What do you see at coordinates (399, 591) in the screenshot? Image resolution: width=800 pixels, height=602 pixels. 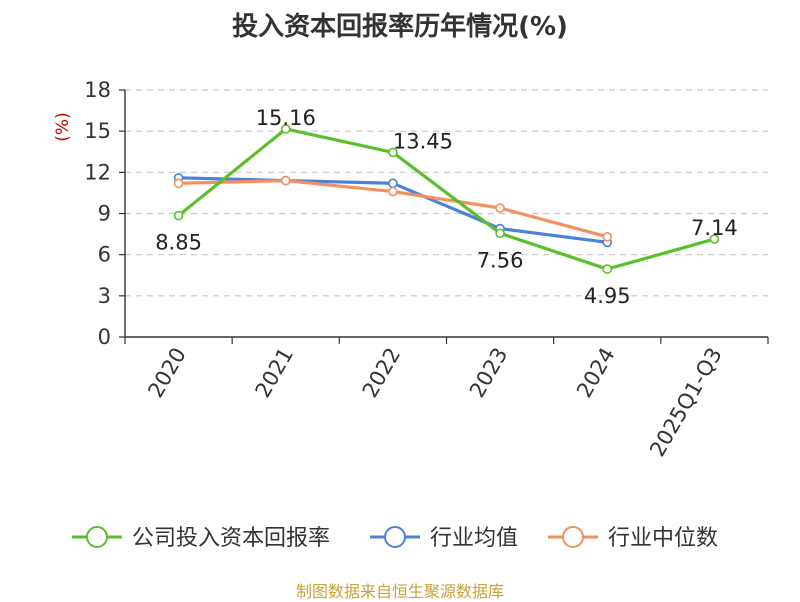 I see `data-source: 制图数据来自恒生聚源数据库` at bounding box center [399, 591].